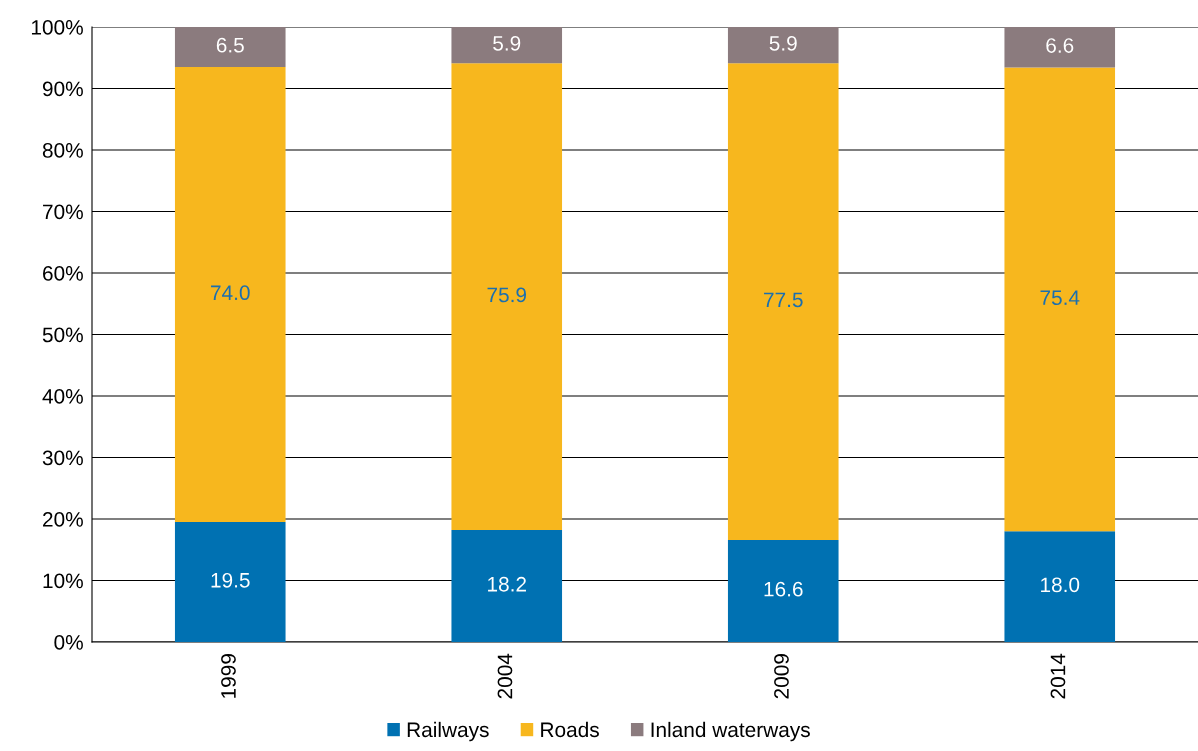 This screenshot has height=751, width=1198. What do you see at coordinates (570, 729) in the screenshot?
I see `legend-label: Roads` at bounding box center [570, 729].